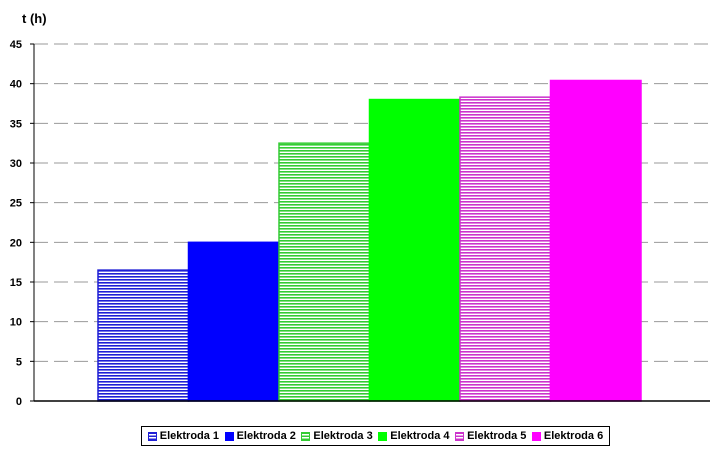  I want to click on y-axis-title: t (h), so click(34, 18).